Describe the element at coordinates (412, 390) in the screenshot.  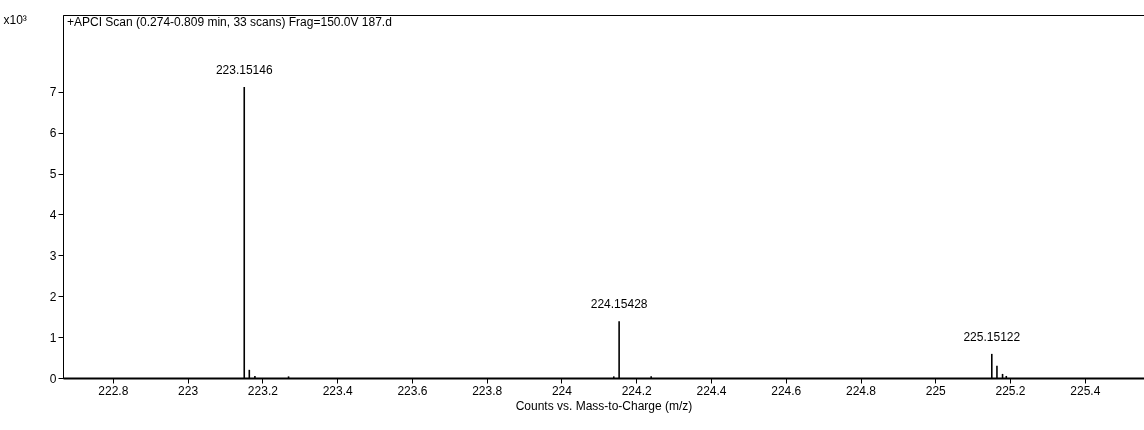
I see `x-tick-label: 223.6` at that location.